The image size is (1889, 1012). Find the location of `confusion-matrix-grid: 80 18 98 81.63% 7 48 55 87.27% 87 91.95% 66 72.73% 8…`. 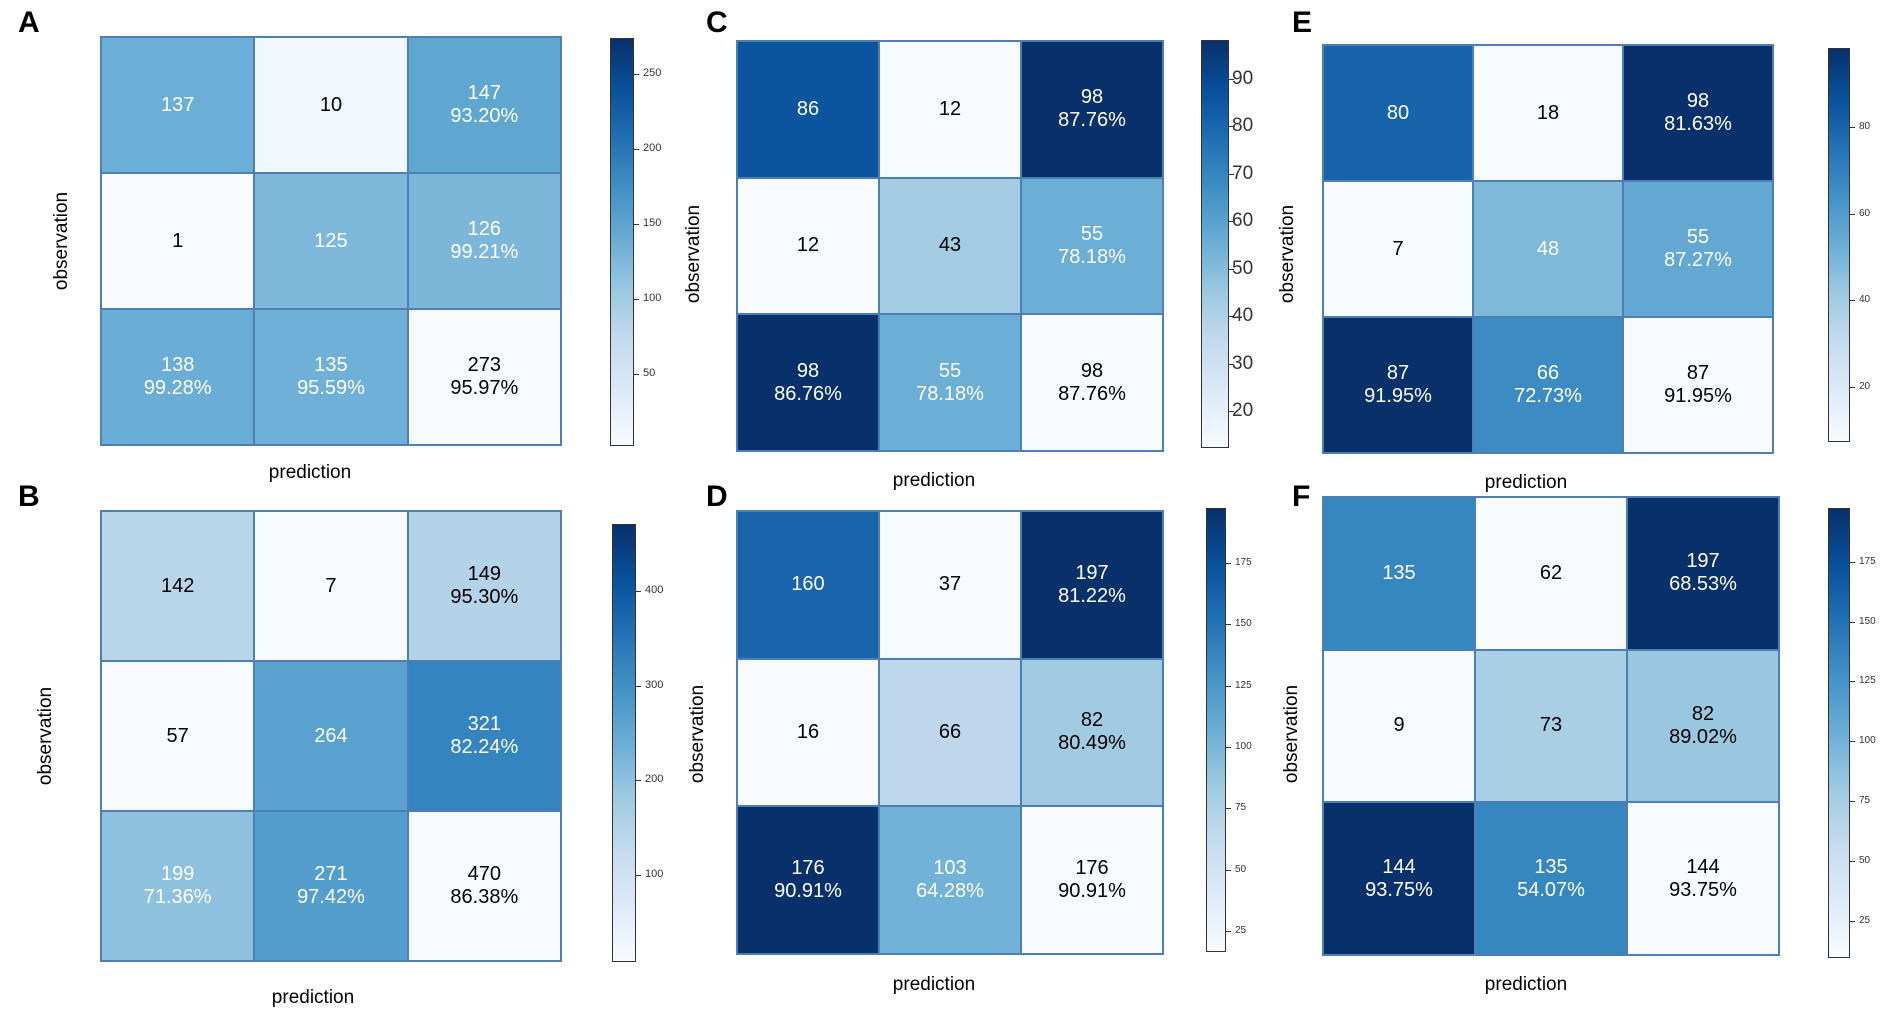

confusion-matrix-grid: 80 18 98 81.63% 7 48 55 87.27% 87 91.95% 66 72.73% 8… is located at coordinates (1548, 249).